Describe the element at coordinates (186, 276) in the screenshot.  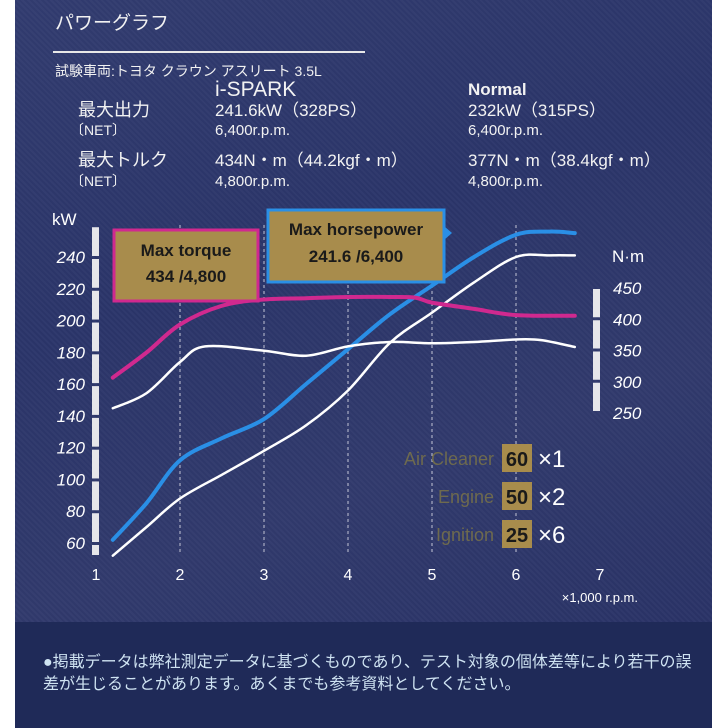
I see `max-torque-value: 434 /4,800` at that location.